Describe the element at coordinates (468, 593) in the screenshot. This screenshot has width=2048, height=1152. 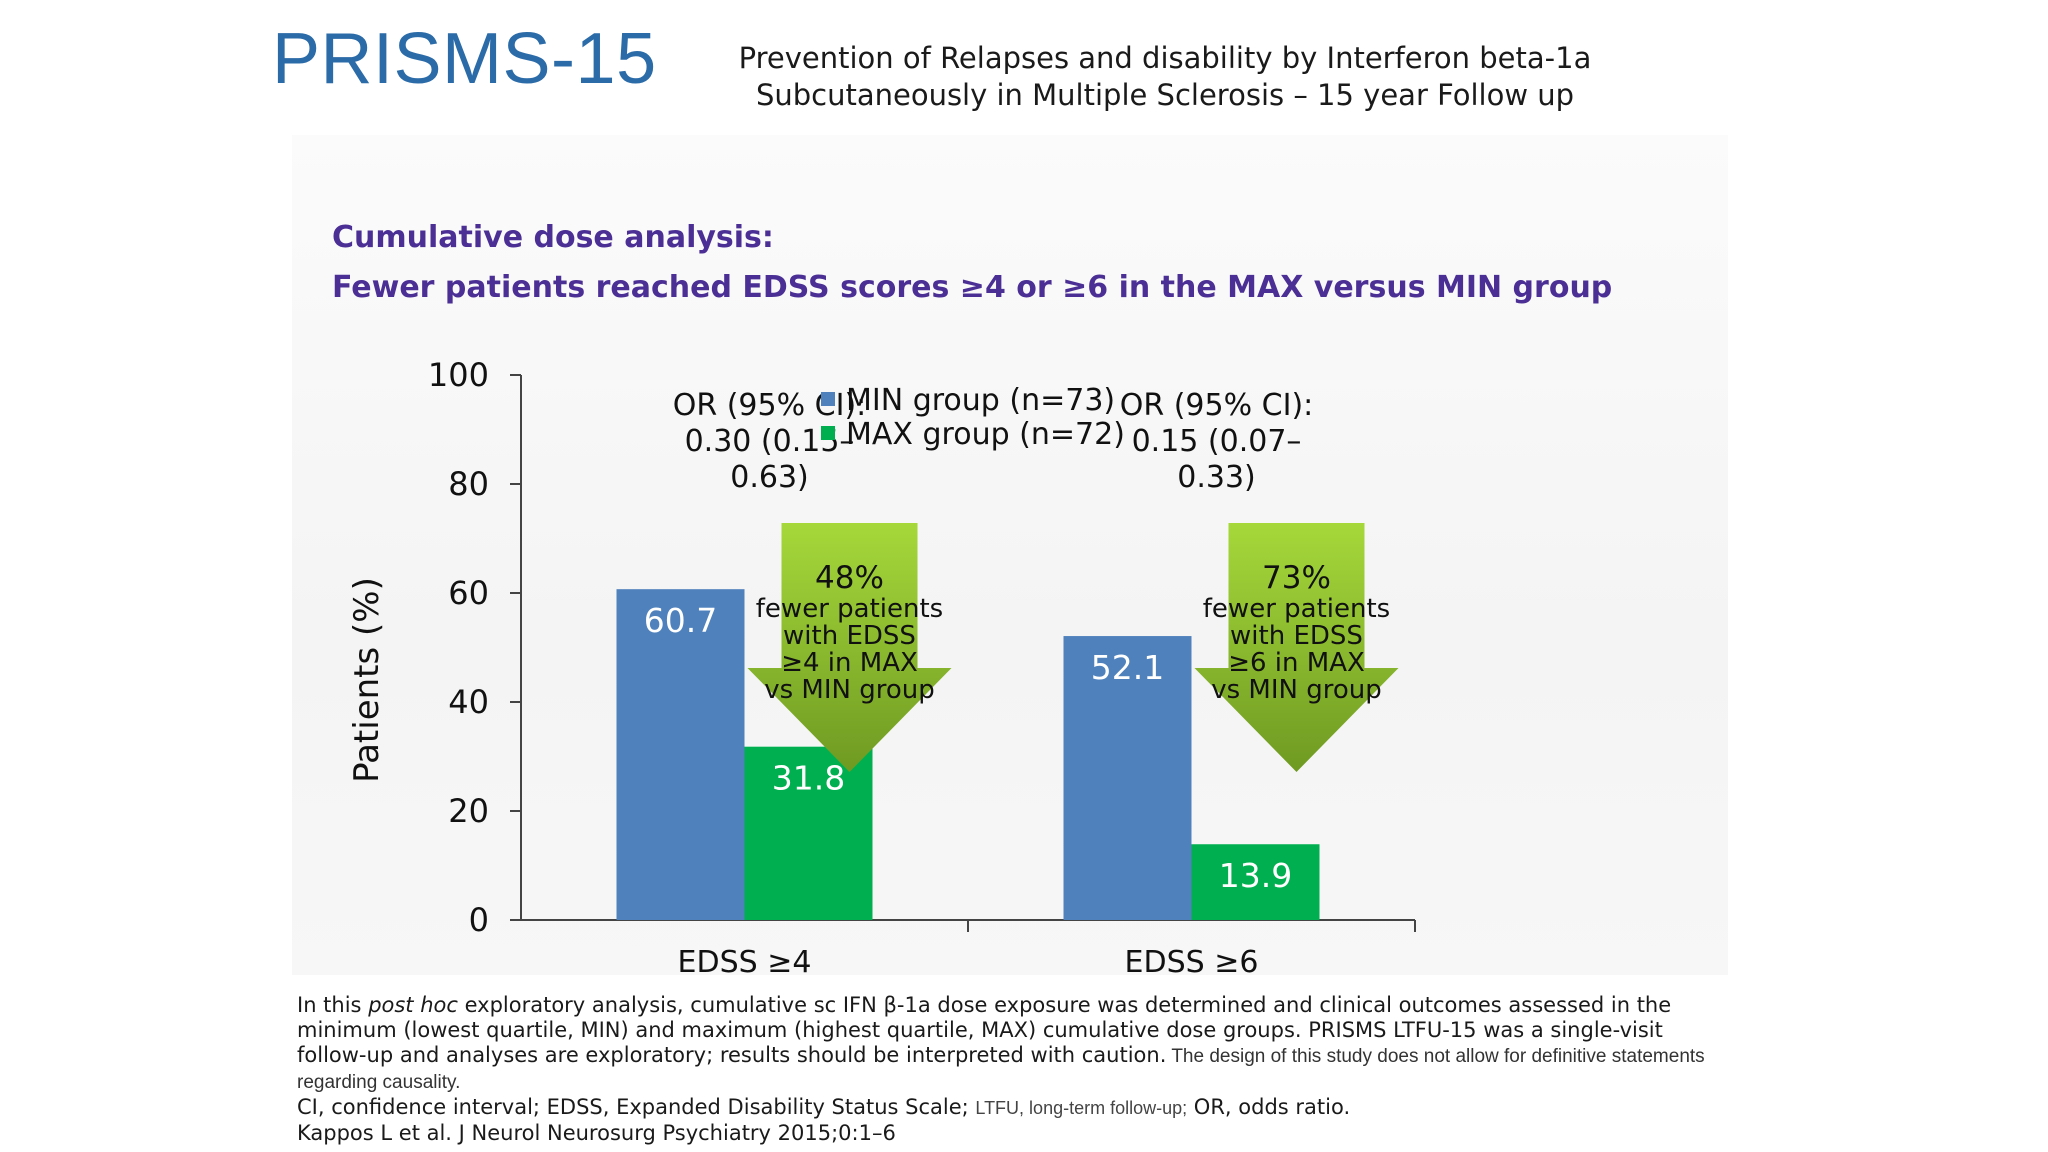
I see `y-tick-label: 60` at that location.